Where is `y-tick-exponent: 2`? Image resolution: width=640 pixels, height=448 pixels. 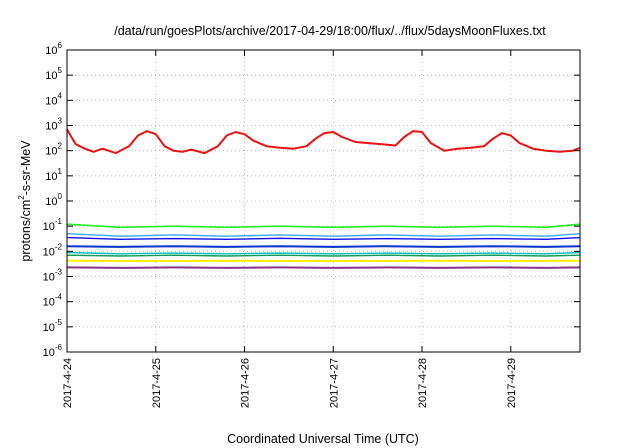 y-tick-exponent: 2 is located at coordinates (60, 146).